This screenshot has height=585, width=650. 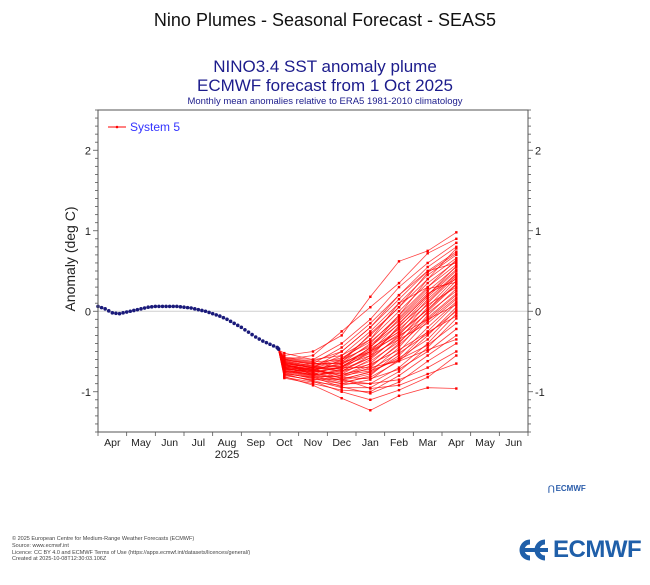 I want to click on x-tick-label: Nov, so click(x=313, y=443).